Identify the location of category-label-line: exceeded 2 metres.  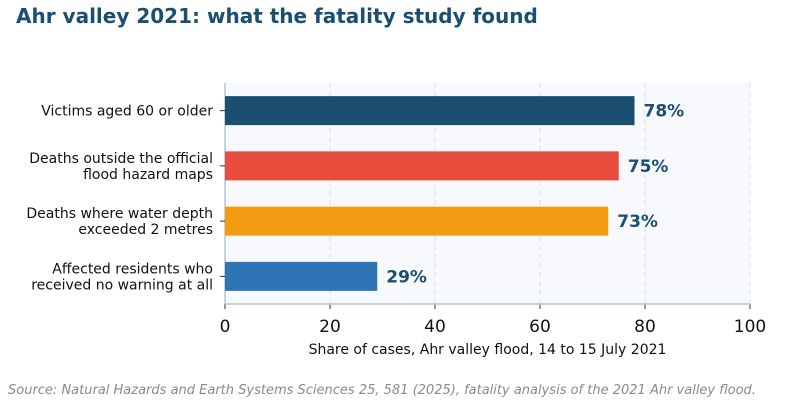
(145, 230).